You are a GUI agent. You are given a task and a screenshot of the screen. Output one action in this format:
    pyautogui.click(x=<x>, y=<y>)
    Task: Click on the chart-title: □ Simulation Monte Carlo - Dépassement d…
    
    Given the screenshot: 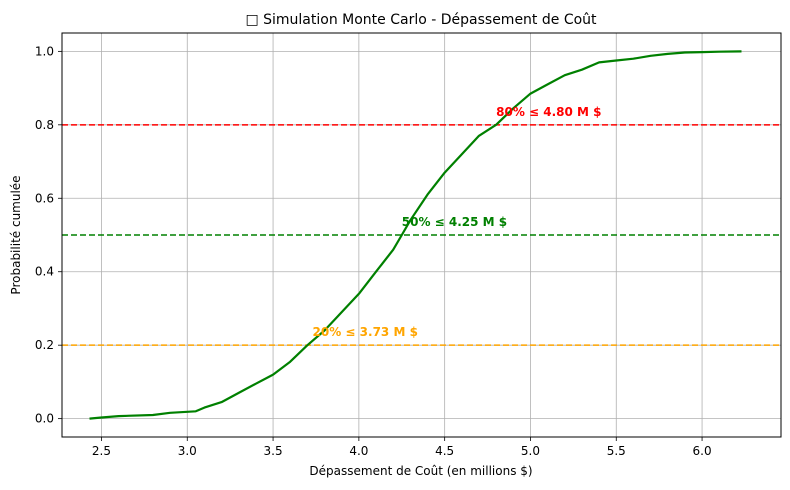 What is the action you would take?
    pyautogui.click(x=421, y=20)
    